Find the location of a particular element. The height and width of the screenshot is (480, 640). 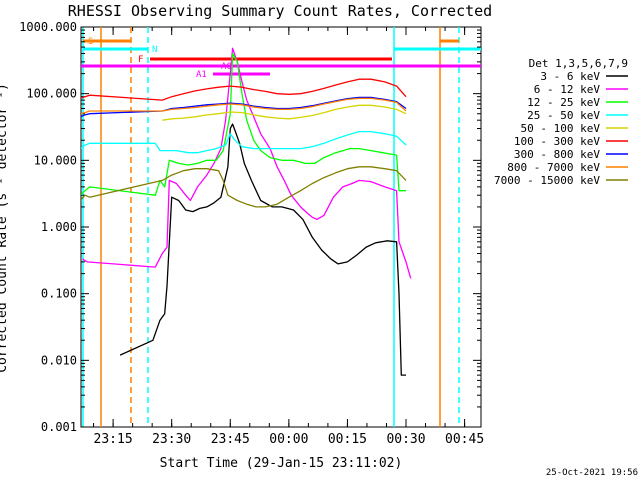

y-tick-label: 0.010 is located at coordinates (59, 360).